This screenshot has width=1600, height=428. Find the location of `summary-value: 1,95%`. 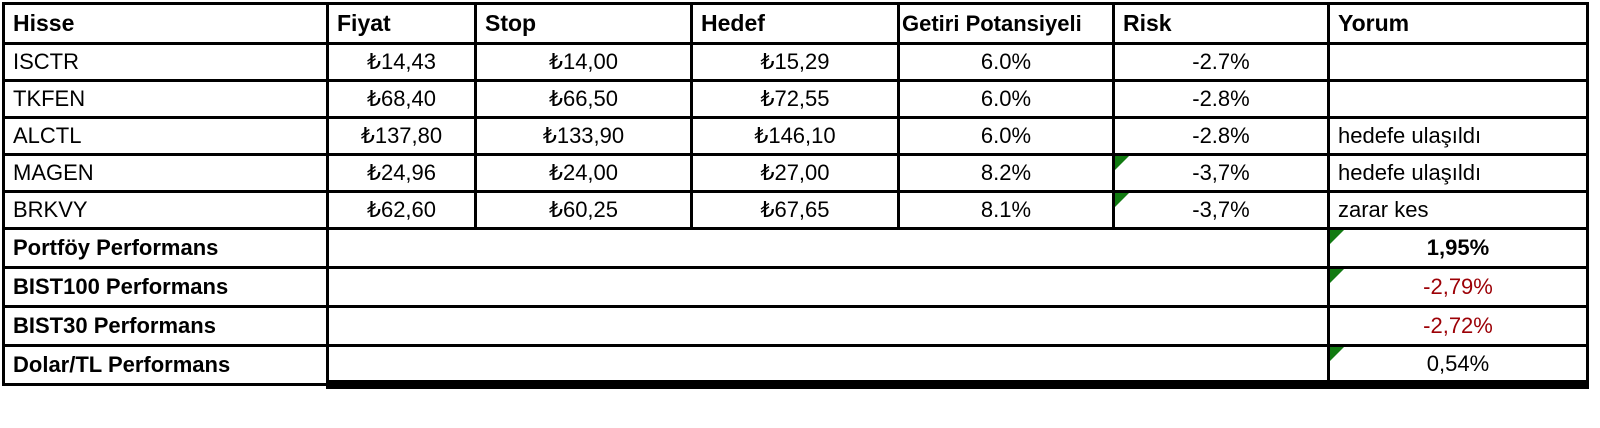

summary-value: 1,95% is located at coordinates (1458, 248).